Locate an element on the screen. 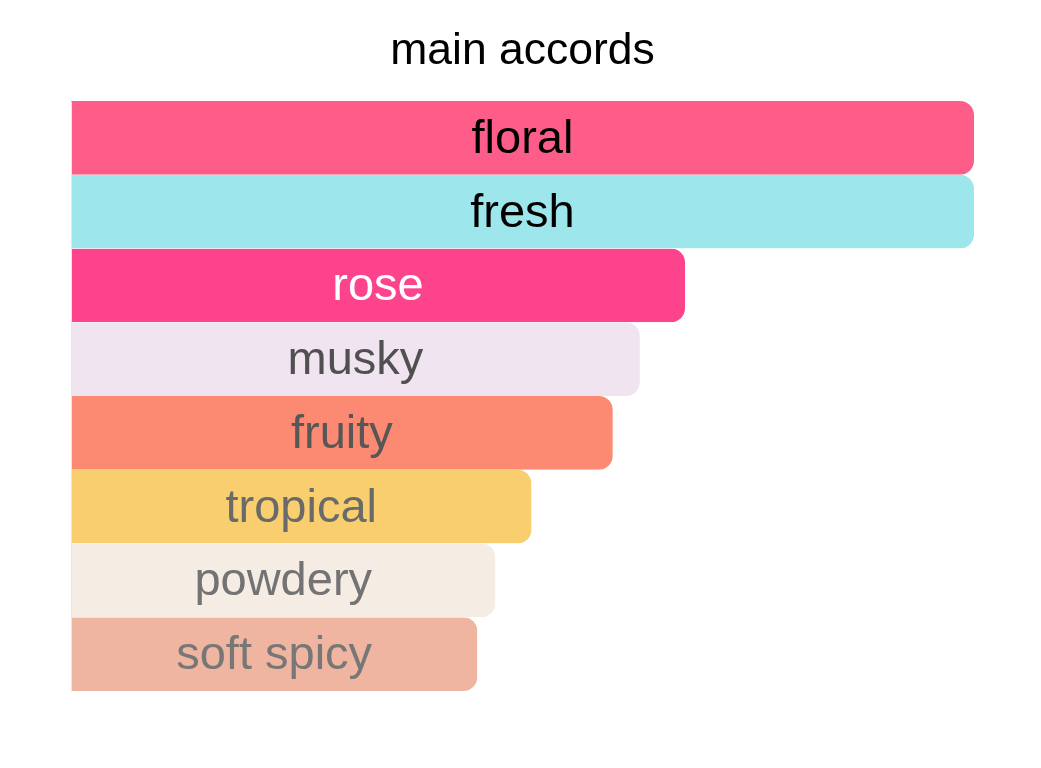 The height and width of the screenshot is (768, 1041). y-tick-label: soft spicy is located at coordinates (274, 653).